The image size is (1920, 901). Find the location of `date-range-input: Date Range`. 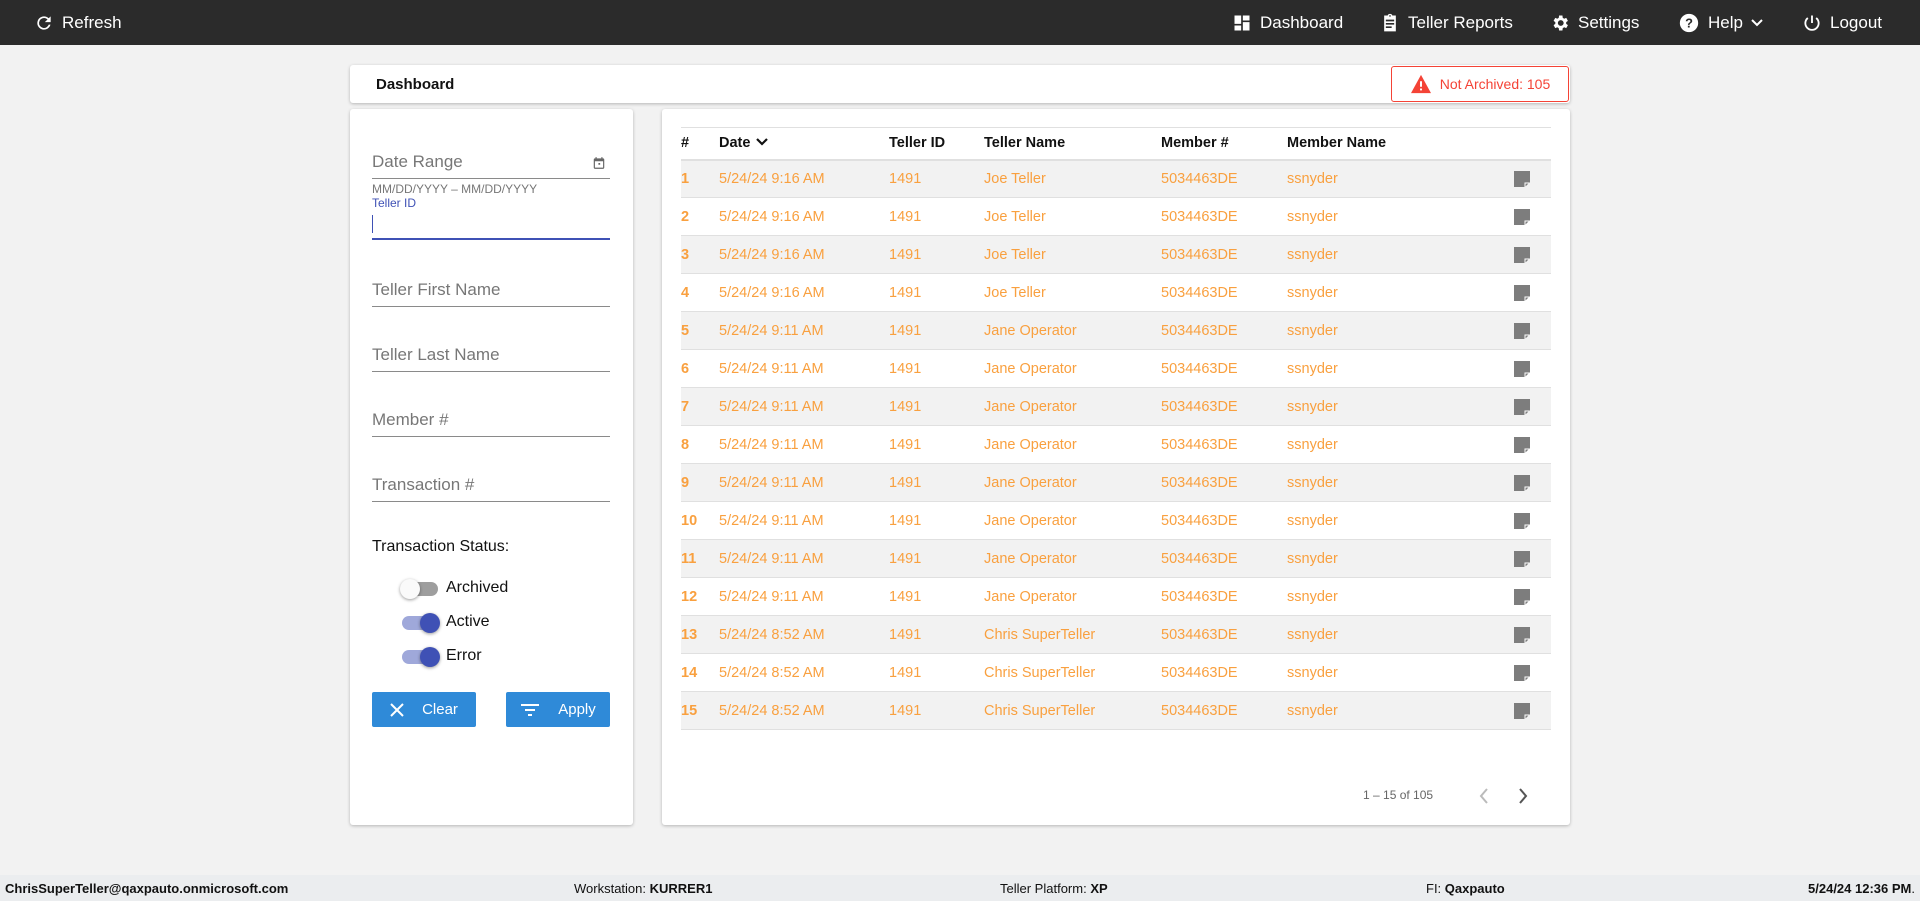

date-range-input: Date Range is located at coordinates (491, 165).